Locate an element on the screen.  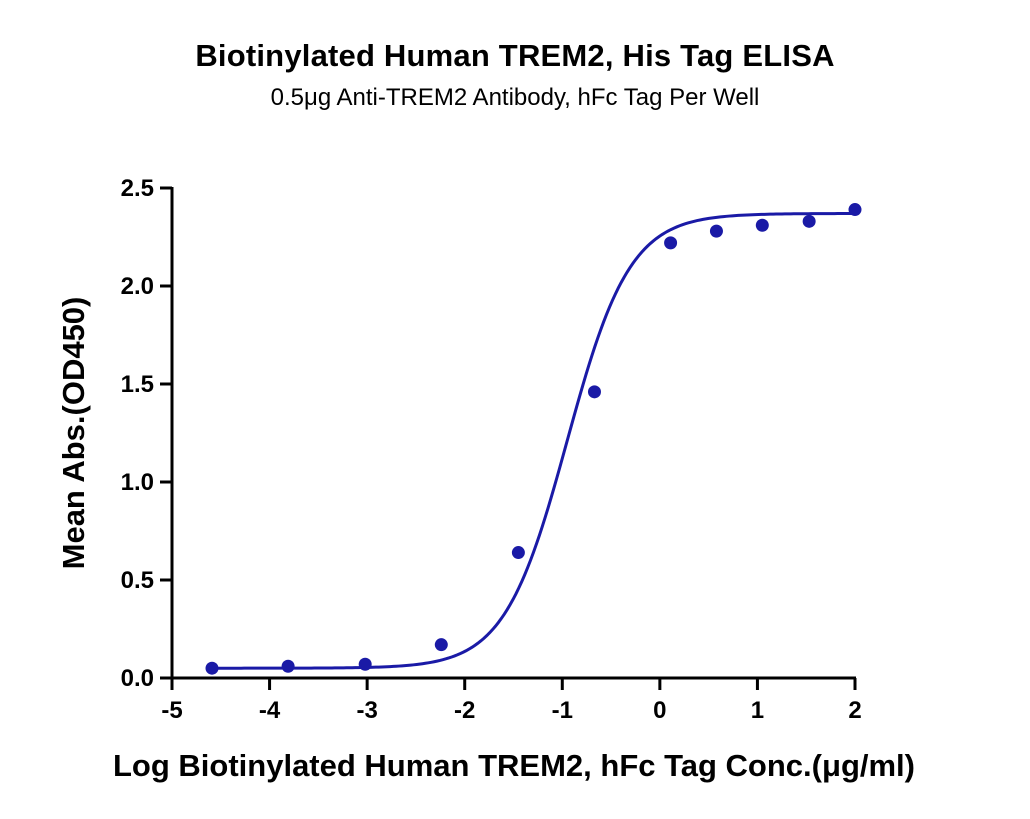
chart-title: Biotinylated Human TREM2, His Tag ELISA is located at coordinates (515, 55).